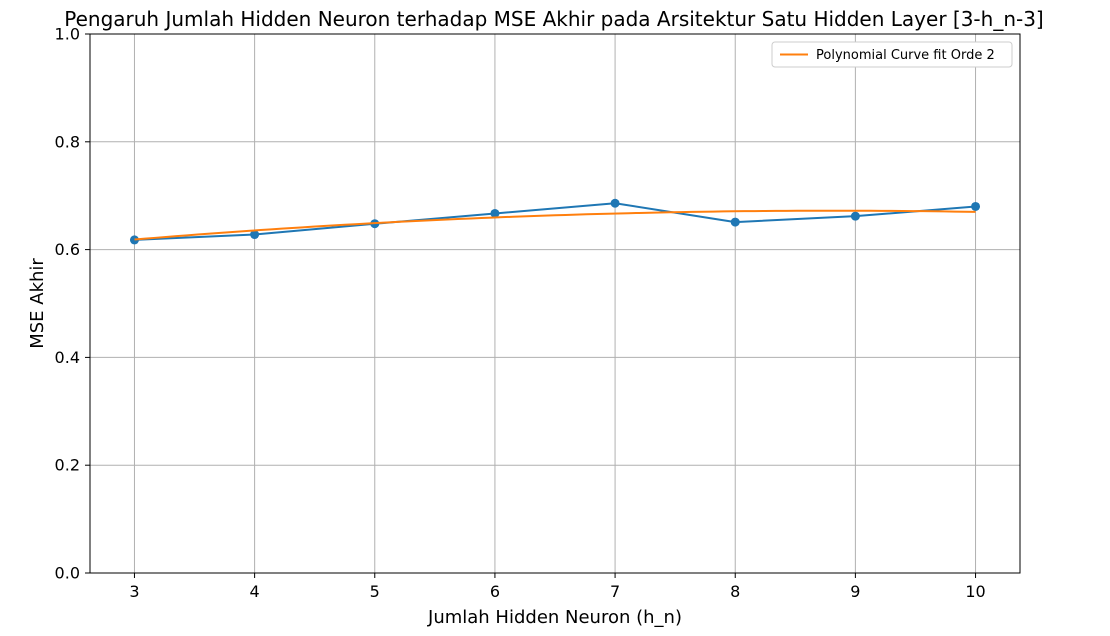 The image size is (1110, 636). I want to click on x-tick-label: 8, so click(735, 591).